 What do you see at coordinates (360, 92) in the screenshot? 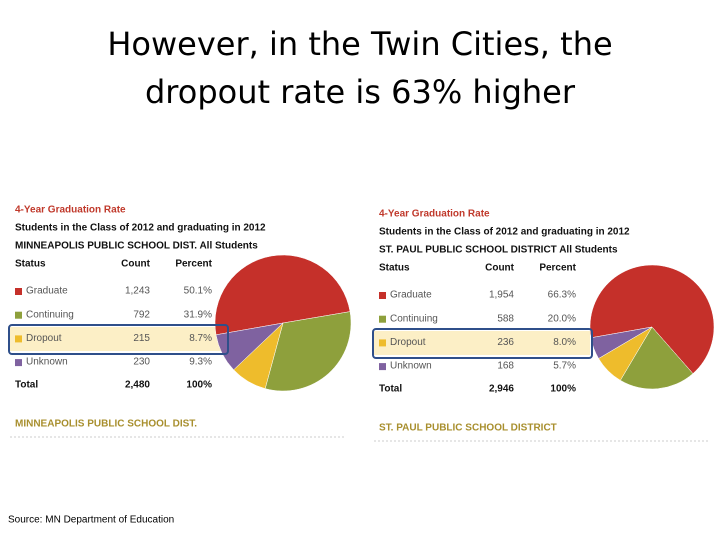
I see `slide-title: dropout rate is 63% higher` at bounding box center [360, 92].